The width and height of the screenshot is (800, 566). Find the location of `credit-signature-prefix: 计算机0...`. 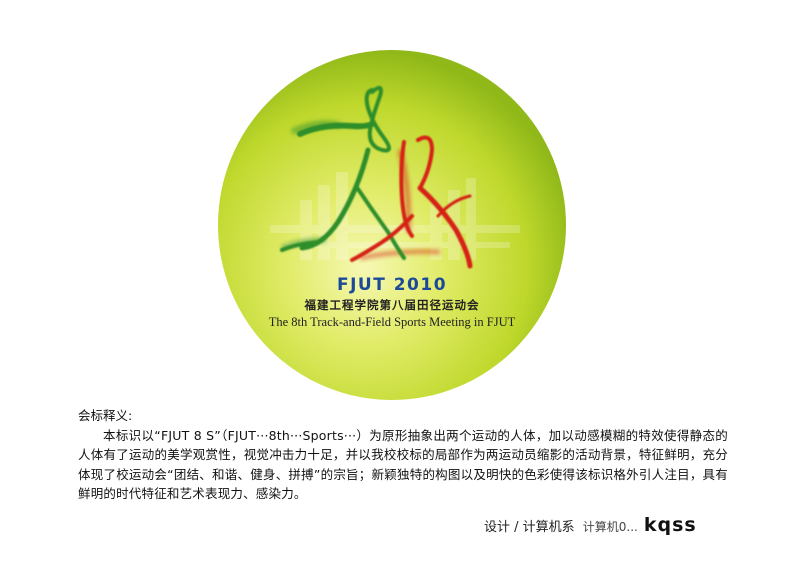

credit-signature-prefix: 计算机0... is located at coordinates (610, 527).